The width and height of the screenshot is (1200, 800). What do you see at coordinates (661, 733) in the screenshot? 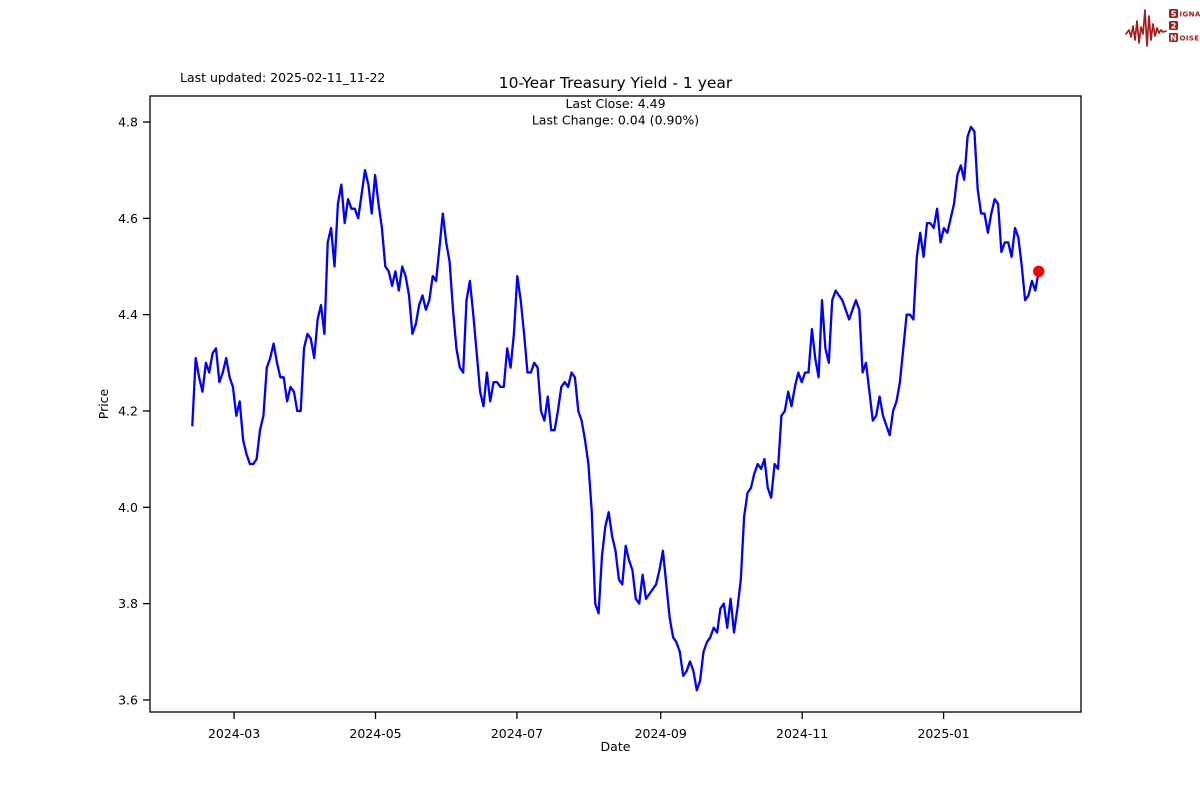
I see `x-axis-tick-label: 2024-09` at bounding box center [661, 733].